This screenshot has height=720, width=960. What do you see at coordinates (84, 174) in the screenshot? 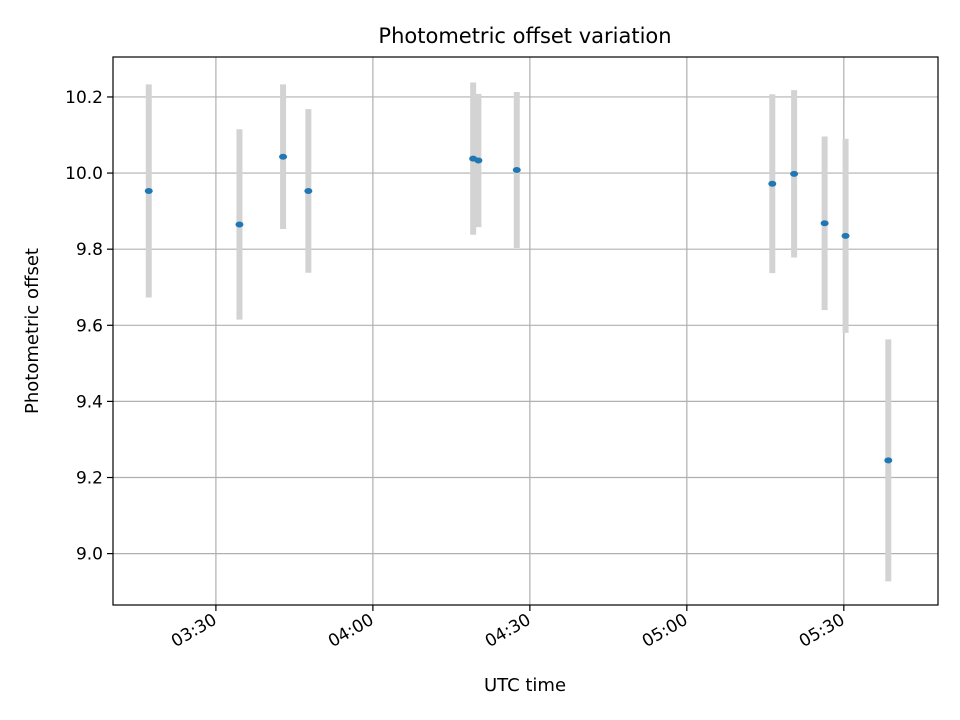
I see `y-tick-label: 10.0` at bounding box center [84, 174].